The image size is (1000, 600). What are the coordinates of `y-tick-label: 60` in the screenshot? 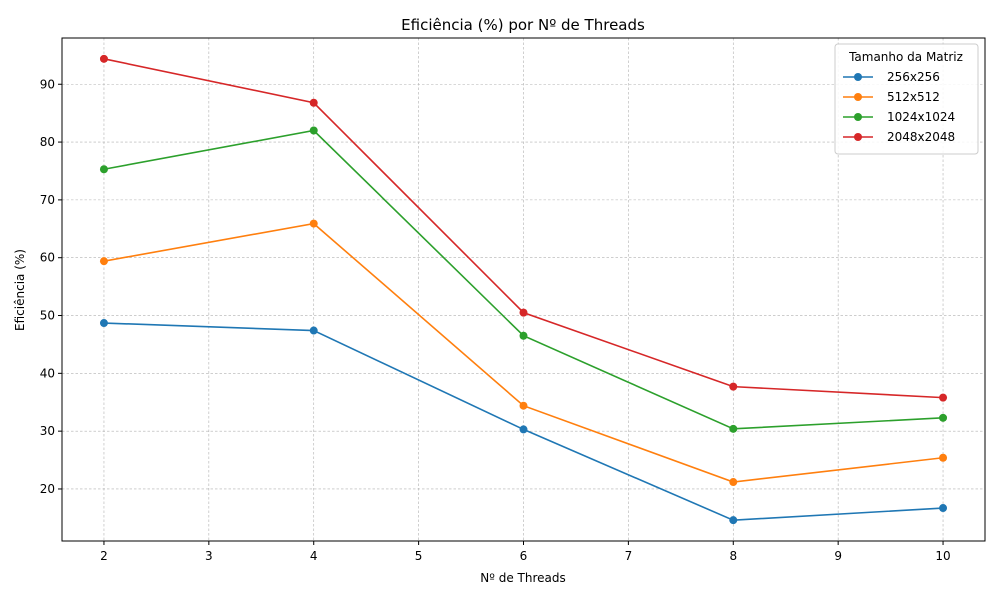 It's located at (47, 258).